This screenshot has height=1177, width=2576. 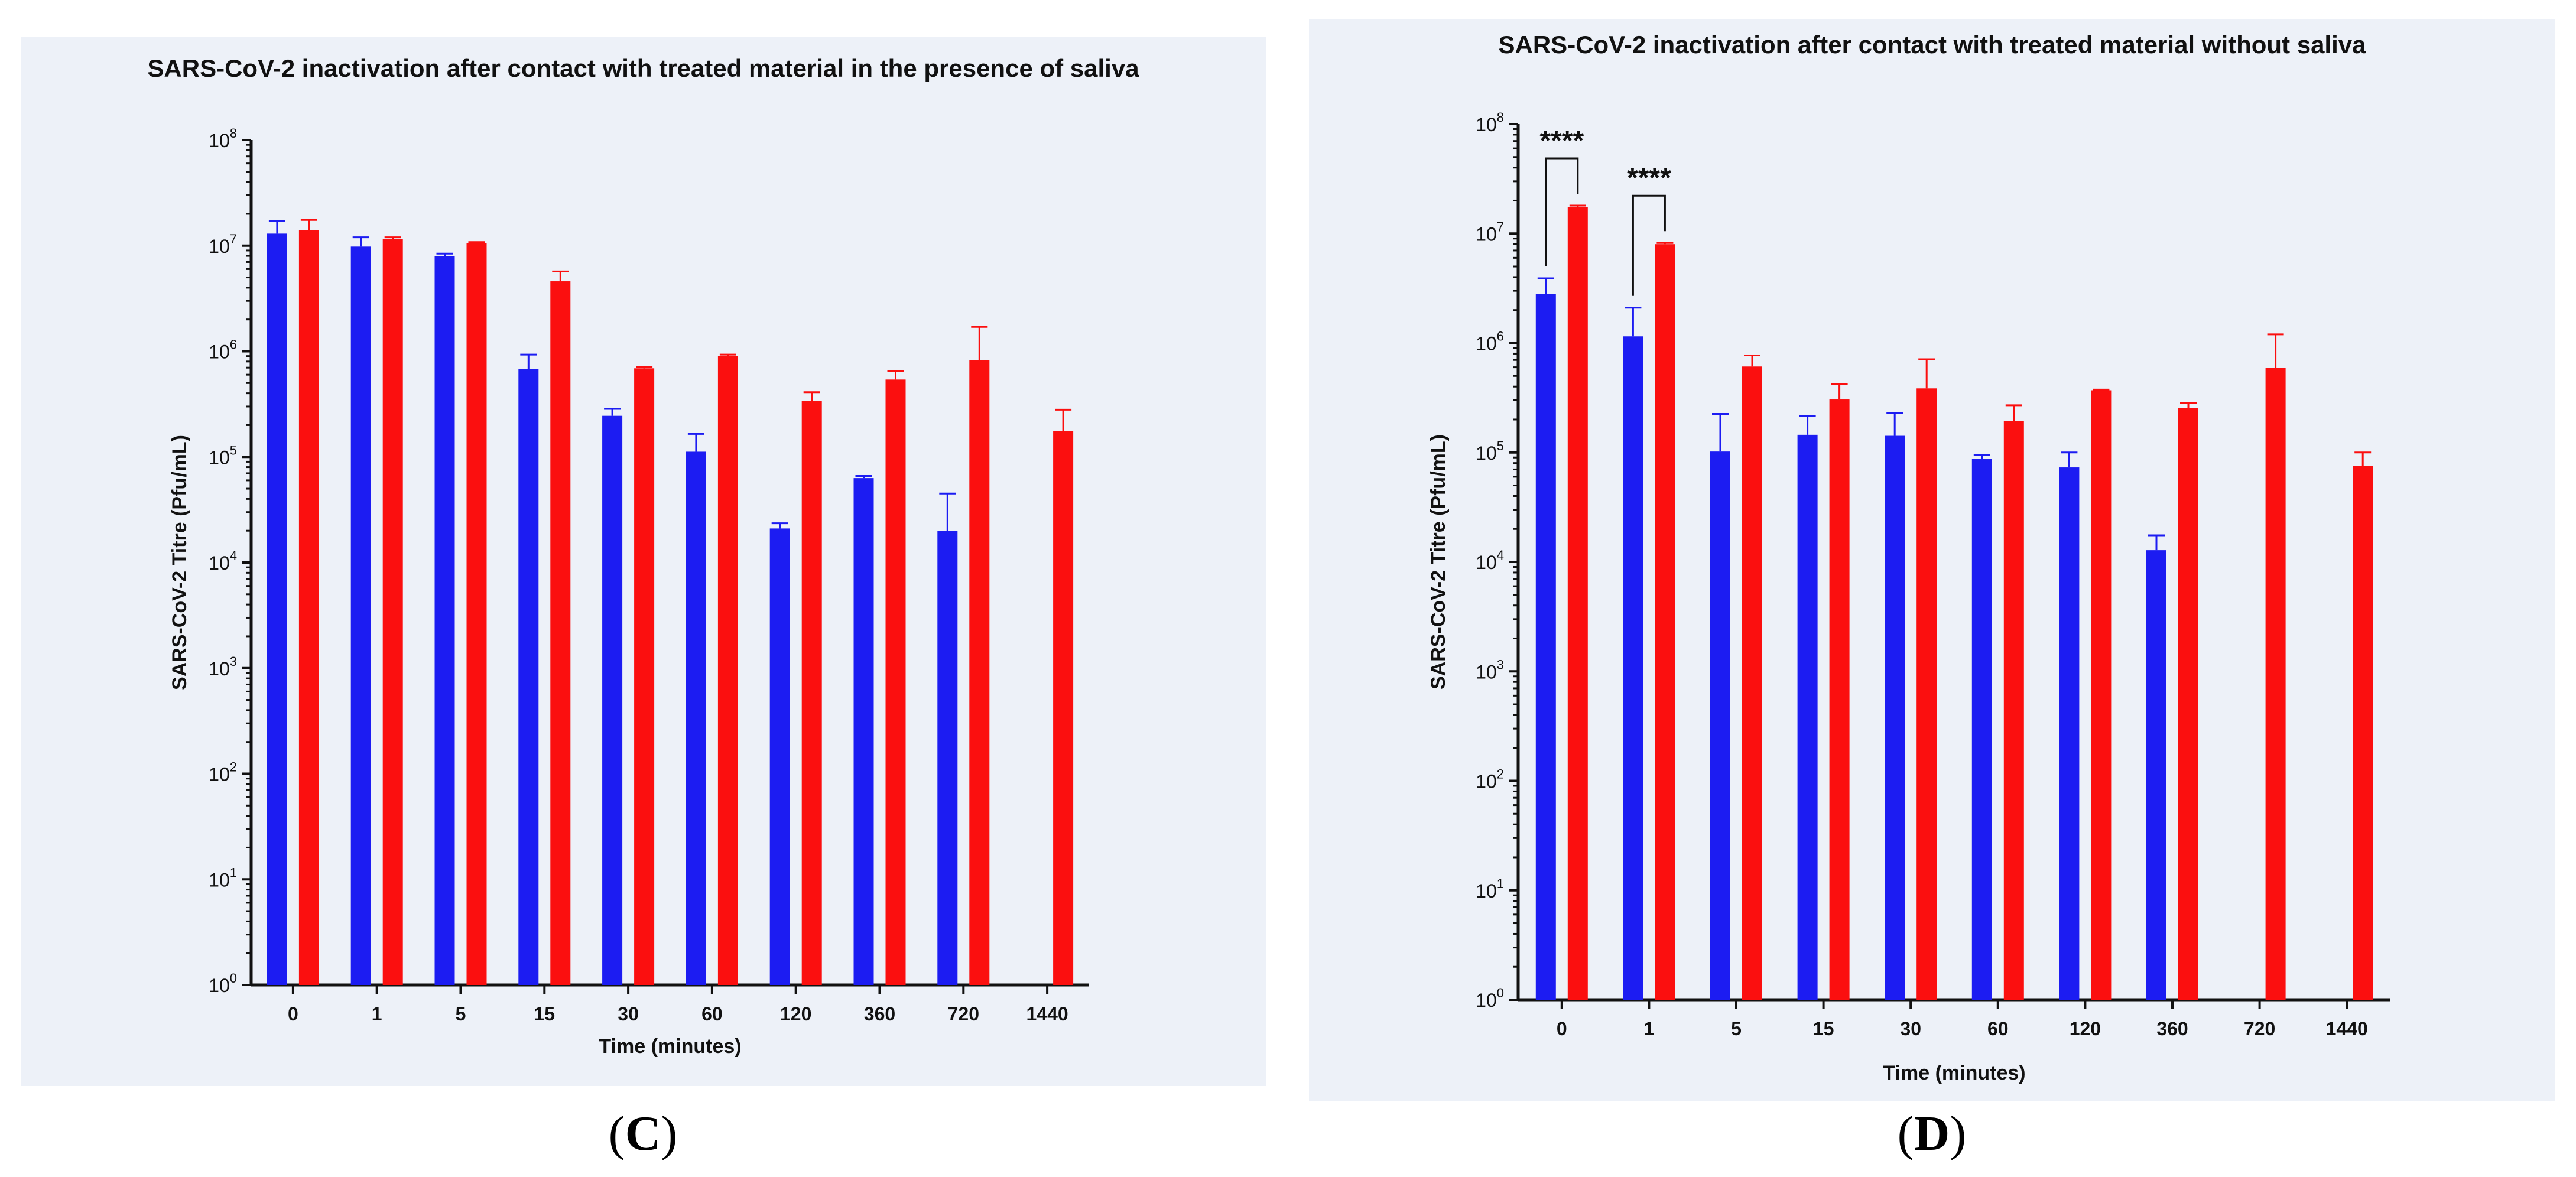 I want to click on y-tick-label: 10⁰, so click(x=1490, y=999).